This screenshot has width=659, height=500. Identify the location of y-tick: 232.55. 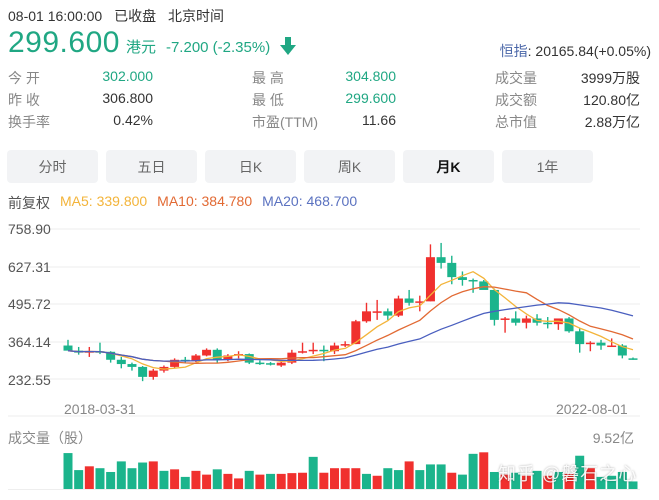
(29, 380).